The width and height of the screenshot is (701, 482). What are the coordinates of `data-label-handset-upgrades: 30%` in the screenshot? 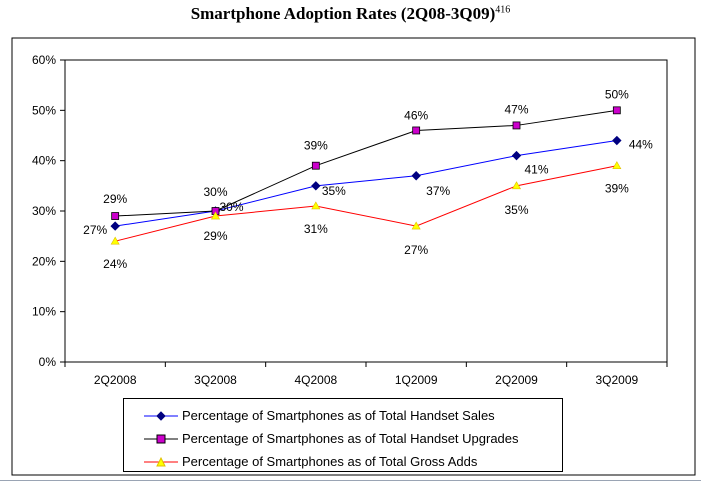 It's located at (215, 192).